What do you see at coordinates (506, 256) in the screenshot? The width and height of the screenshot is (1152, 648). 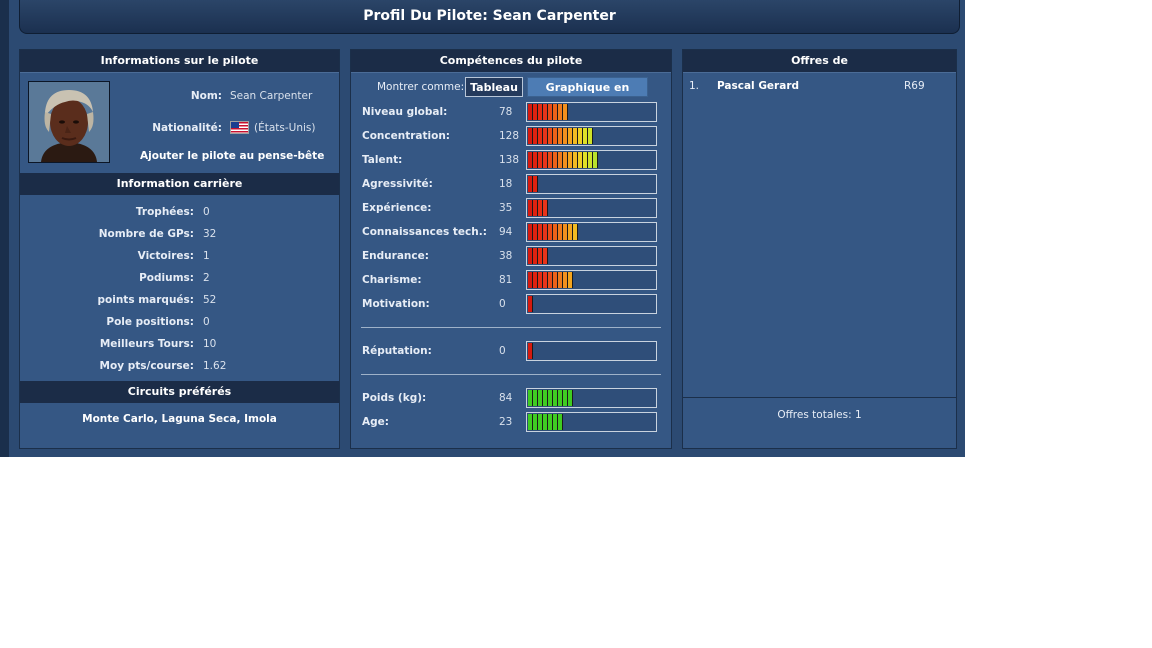 I see `skill-value: 38` at bounding box center [506, 256].